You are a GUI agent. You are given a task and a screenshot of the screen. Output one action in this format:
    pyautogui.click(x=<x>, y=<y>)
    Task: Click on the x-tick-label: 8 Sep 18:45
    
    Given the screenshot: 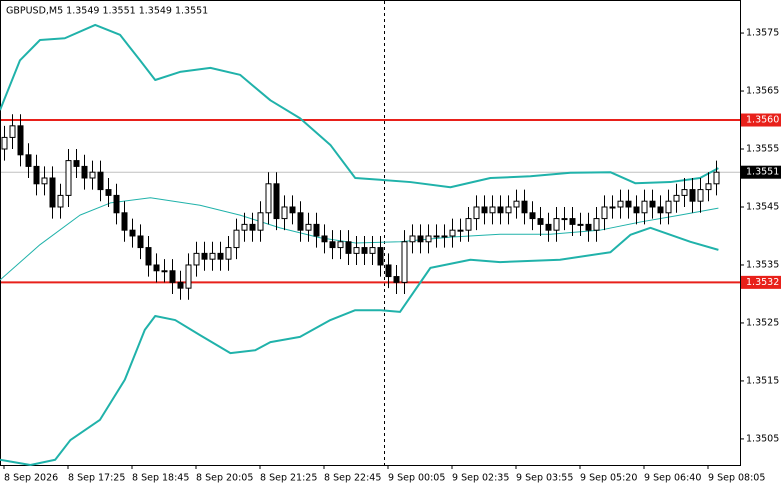 What is the action you would take?
    pyautogui.click(x=160, y=478)
    